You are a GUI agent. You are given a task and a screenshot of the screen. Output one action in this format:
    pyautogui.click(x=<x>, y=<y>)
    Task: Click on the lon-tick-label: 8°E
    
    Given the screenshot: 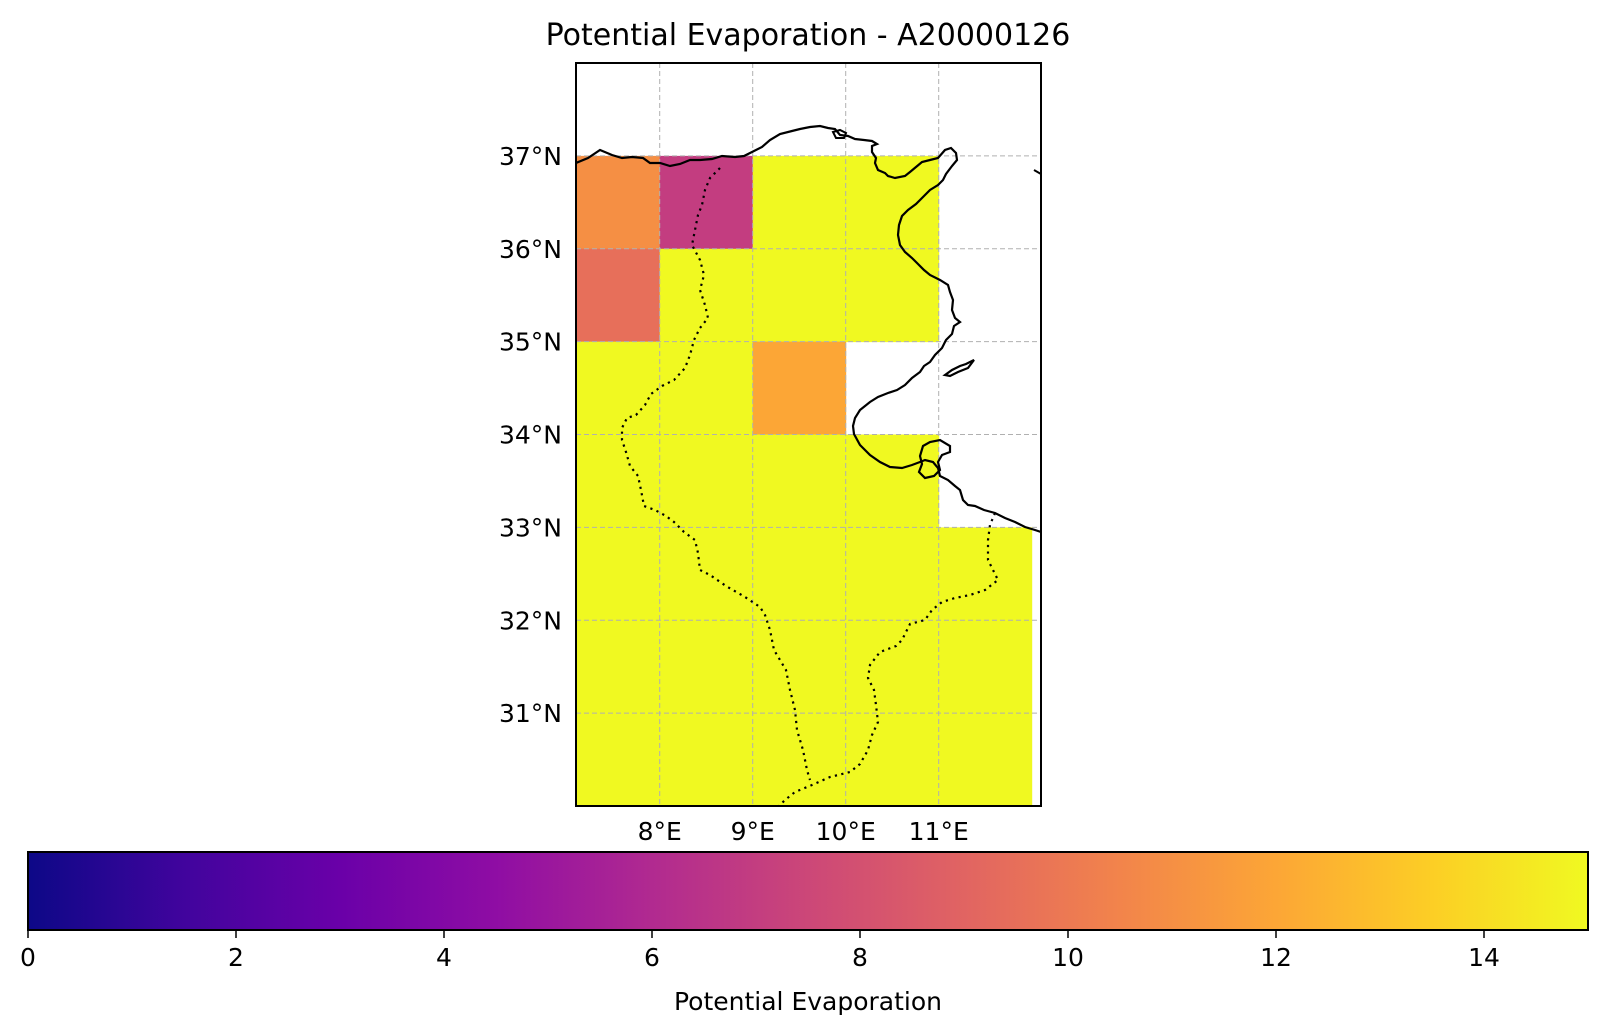 What is the action you would take?
    pyautogui.click(x=660, y=831)
    